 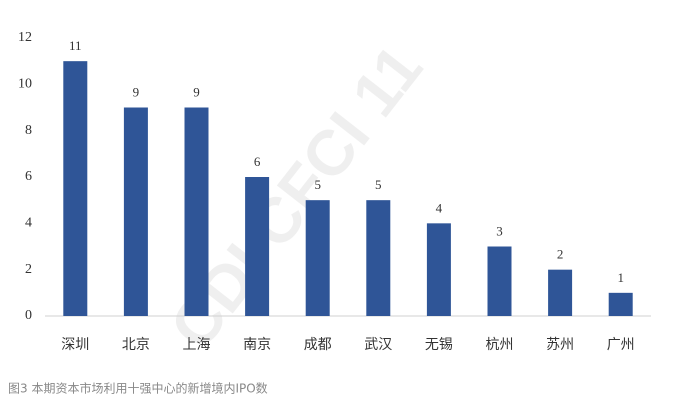 I want to click on caption: 图3 本期资本市场利用十强中心的新增境内IPO数, so click(x=138, y=388).